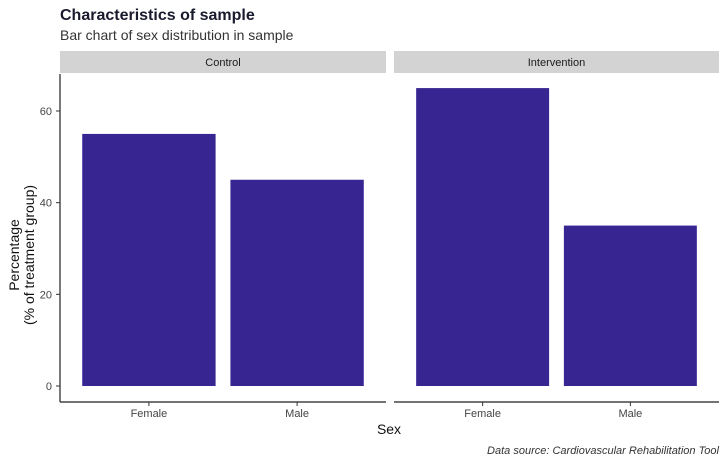 The height and width of the screenshot is (462, 727). I want to click on y-tick-label: 0, so click(49, 387).